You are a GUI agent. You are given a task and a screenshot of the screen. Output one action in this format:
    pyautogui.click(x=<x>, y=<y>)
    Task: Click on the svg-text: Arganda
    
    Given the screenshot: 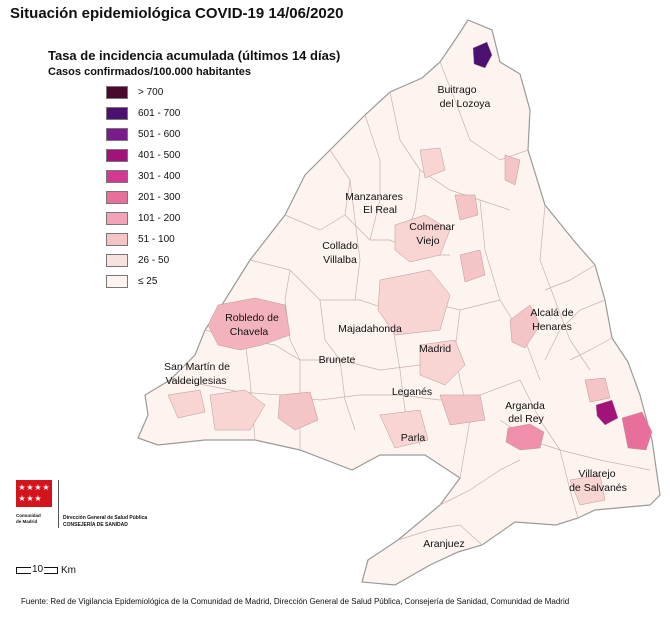 What is the action you would take?
    pyautogui.click(x=525, y=406)
    